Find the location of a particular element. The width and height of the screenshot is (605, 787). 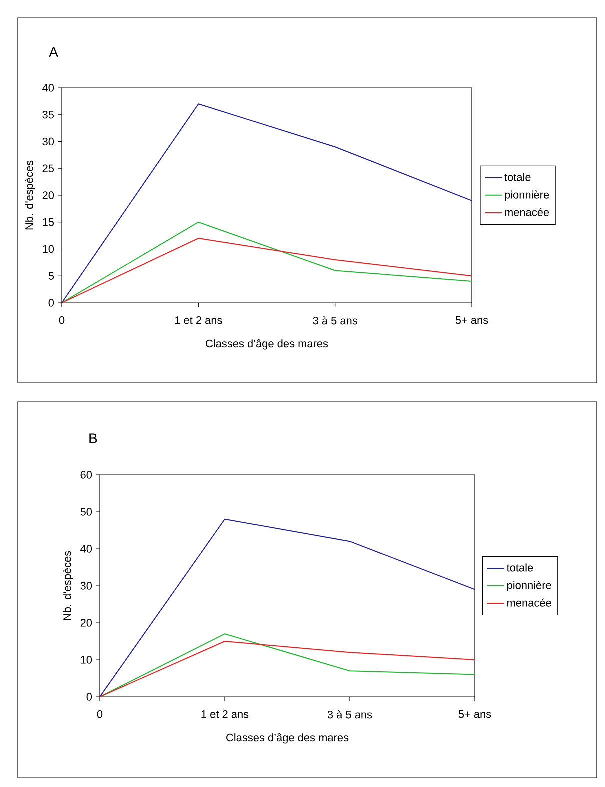

y-tick-label: 15 is located at coordinates (48, 222).